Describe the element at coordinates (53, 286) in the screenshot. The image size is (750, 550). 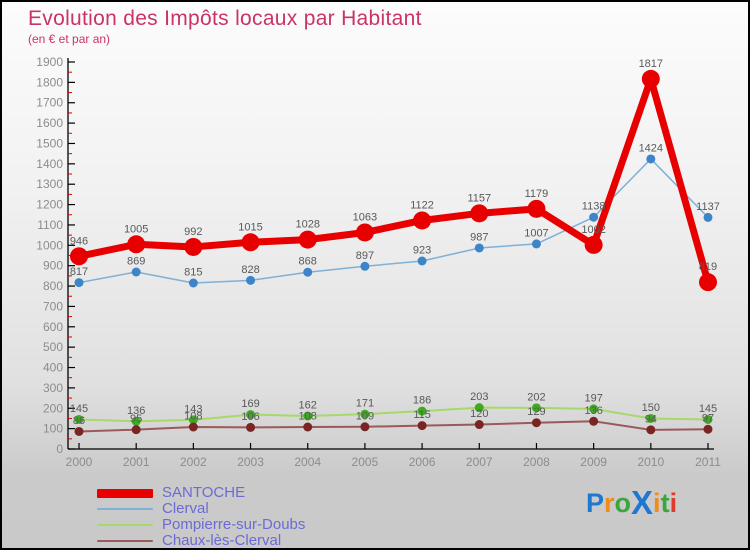
I see `y-tick-label: 800` at that location.